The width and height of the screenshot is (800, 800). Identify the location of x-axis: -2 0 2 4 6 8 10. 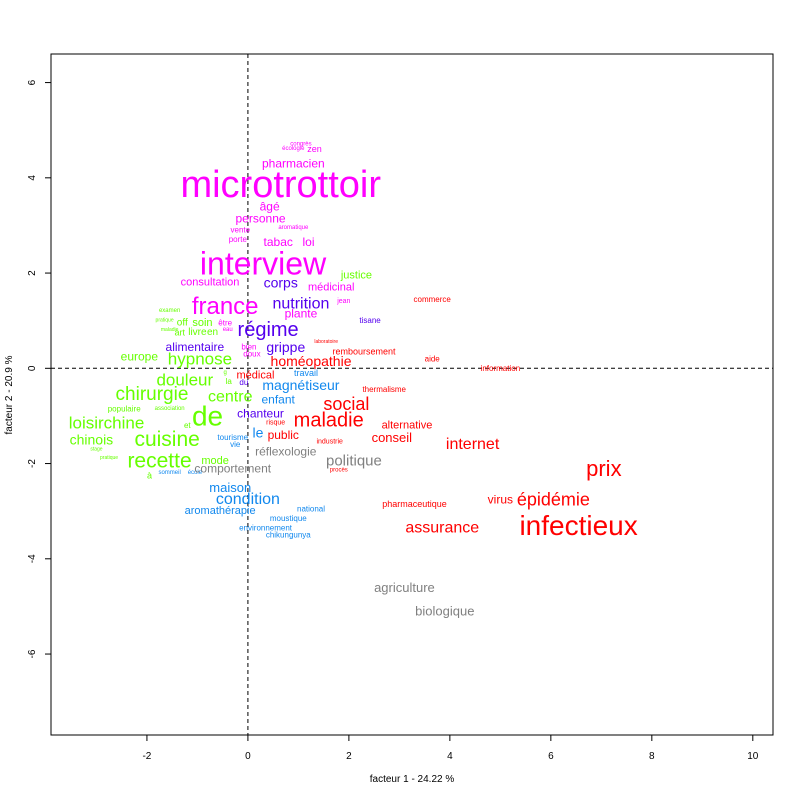
(450, 748).